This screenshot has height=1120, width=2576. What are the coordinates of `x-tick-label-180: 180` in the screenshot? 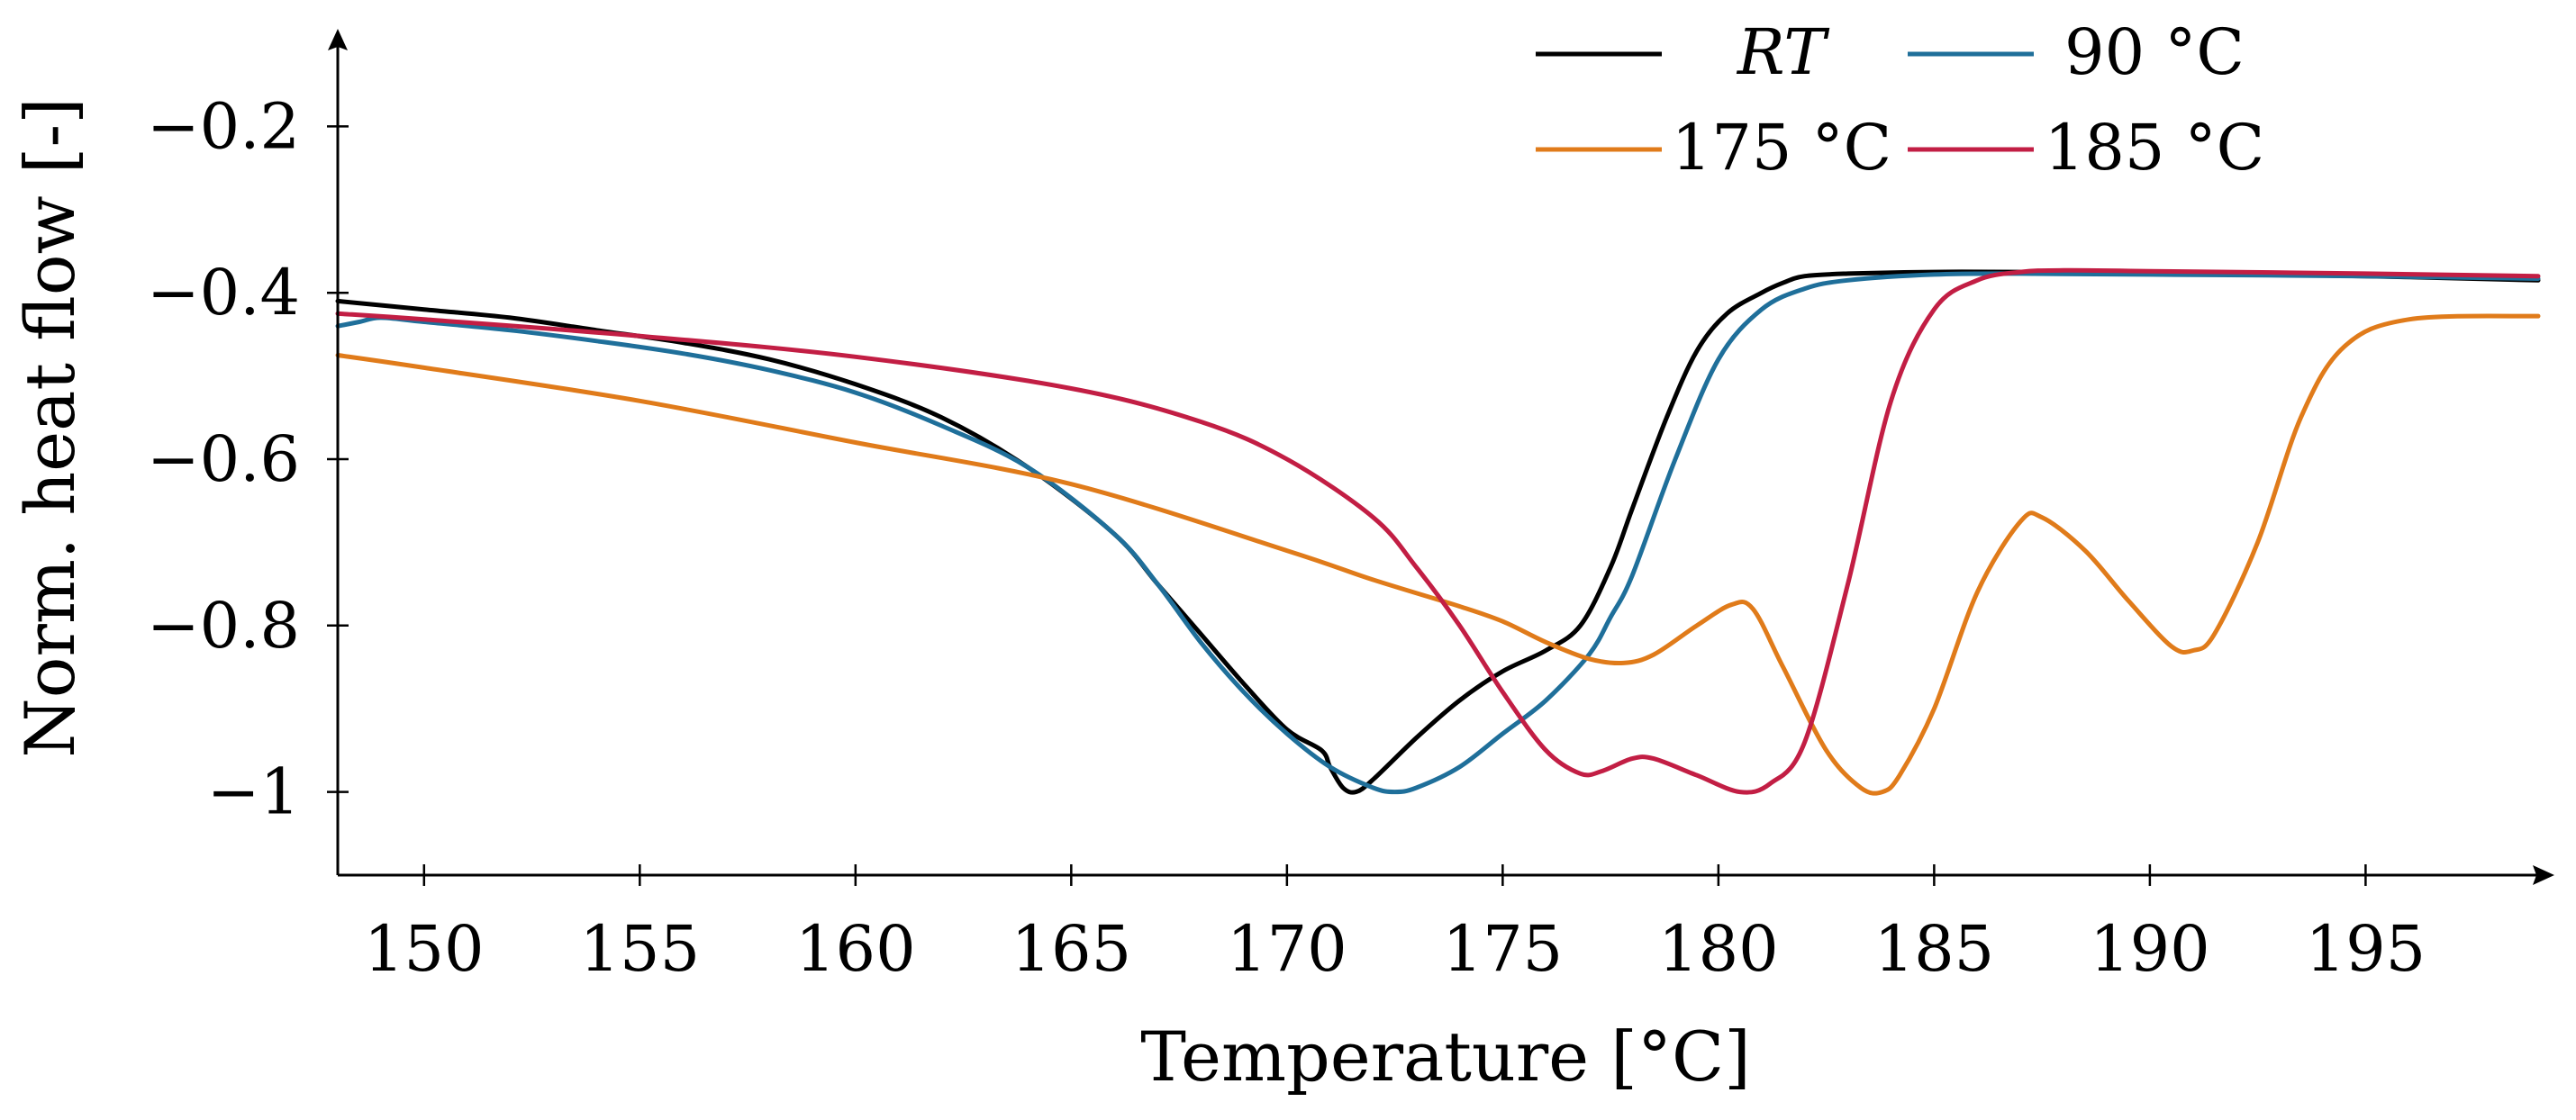 It's located at (1719, 949).